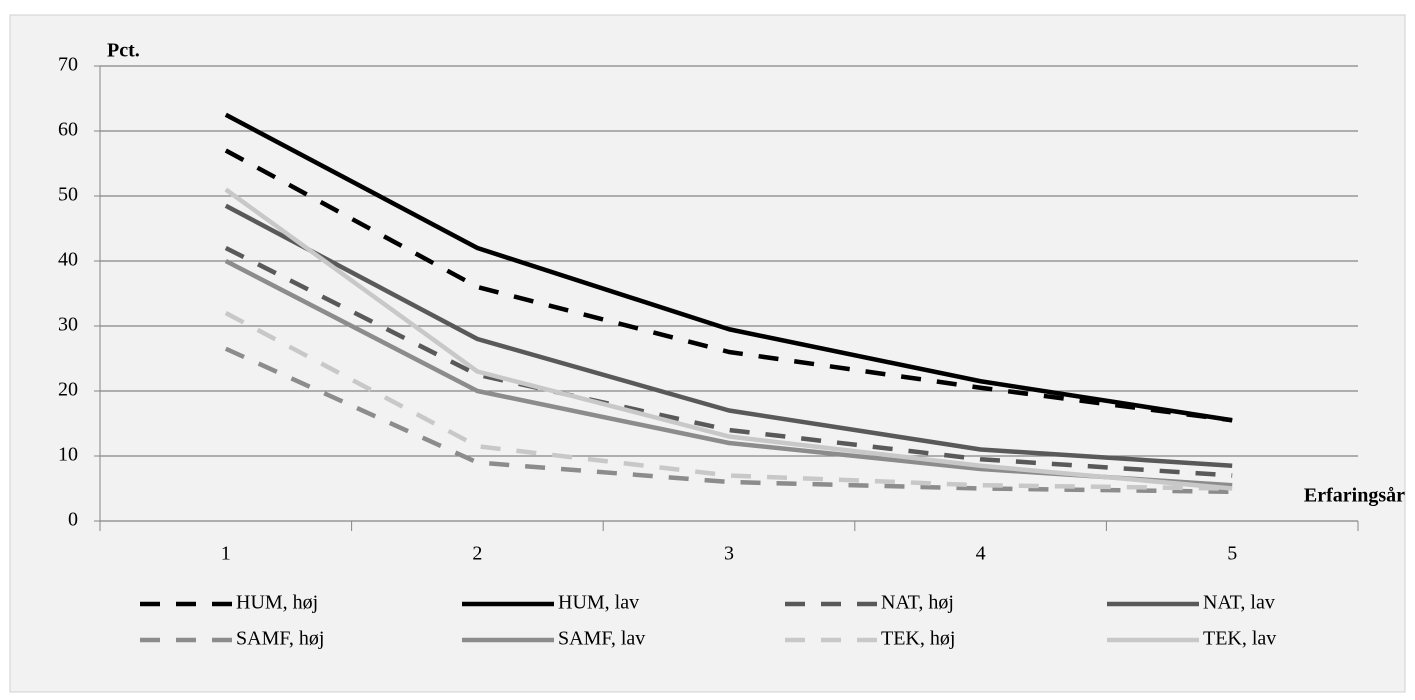 Image resolution: width=1415 pixels, height=700 pixels. I want to click on legend-label: SAMF, lav, so click(601, 639).